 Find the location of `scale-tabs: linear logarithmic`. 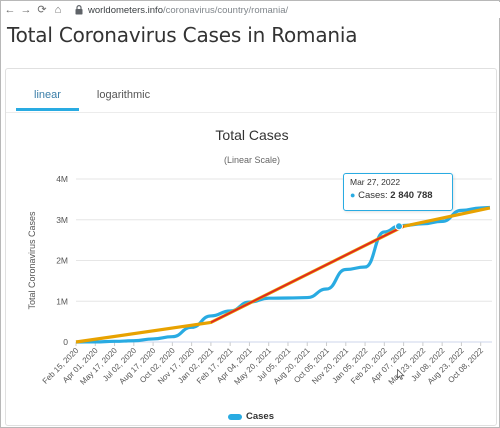

scale-tabs: linear logarithmic is located at coordinates (92, 98).